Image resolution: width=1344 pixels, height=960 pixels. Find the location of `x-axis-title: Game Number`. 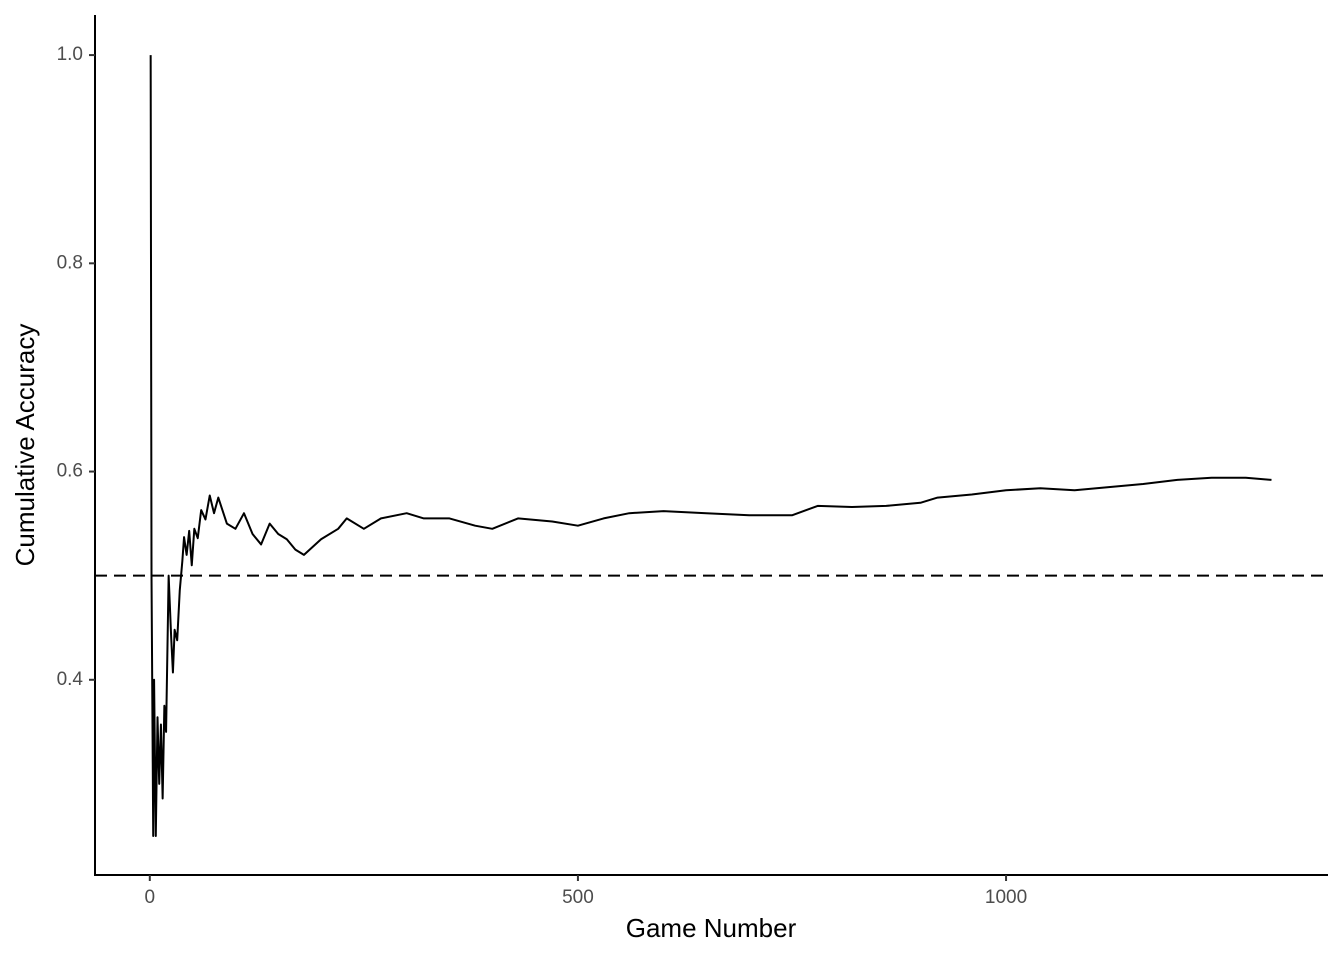

x-axis-title: Game Number is located at coordinates (711, 928).